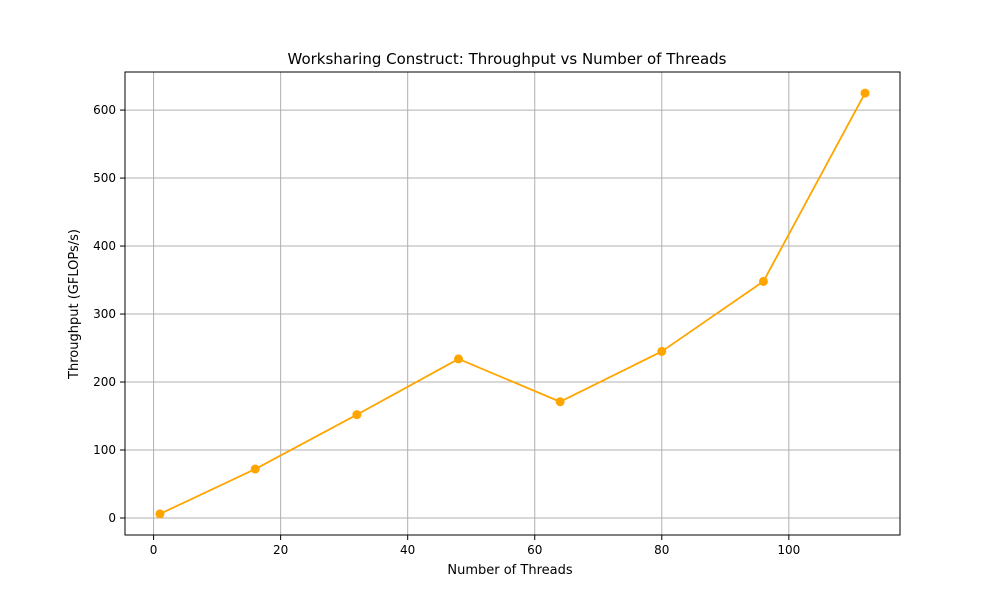  Describe the element at coordinates (104, 382) in the screenshot. I see `y-tick-label: 200` at that location.